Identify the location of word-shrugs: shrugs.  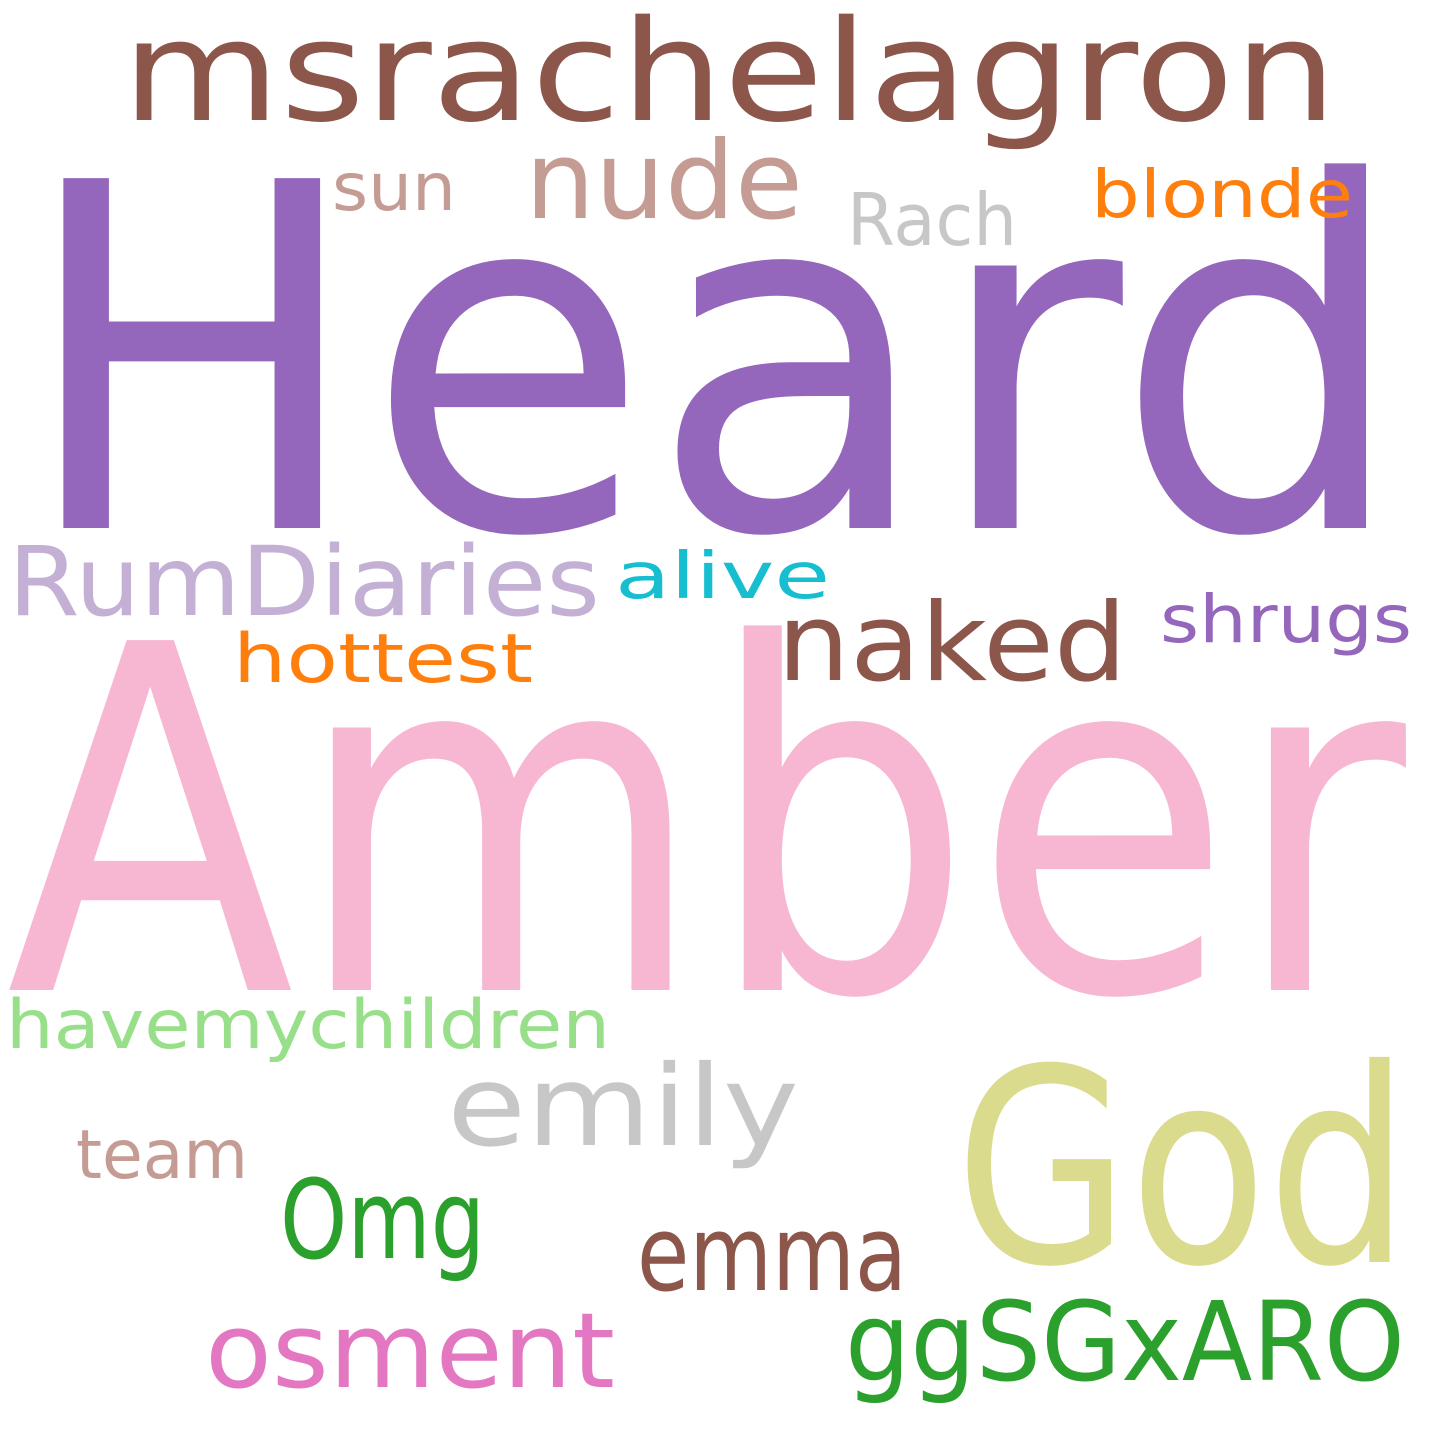
(1286, 619).